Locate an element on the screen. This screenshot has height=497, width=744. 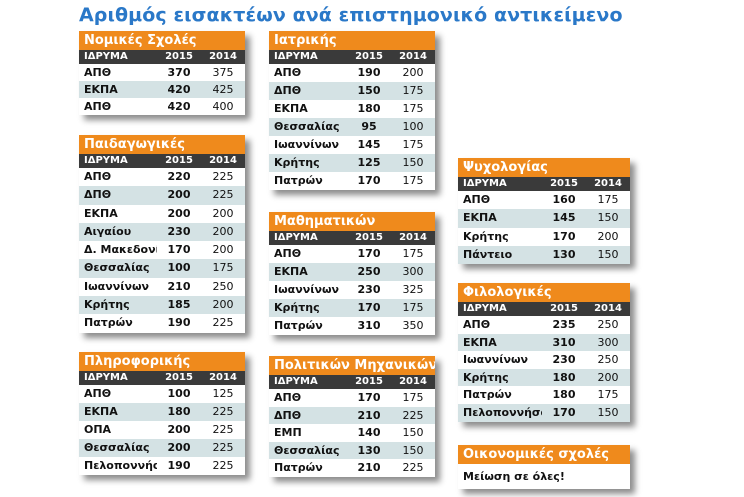
box-oikonomikes: Οικονομικές σχολές Μείωση σε όλες! is located at coordinates (544, 467).